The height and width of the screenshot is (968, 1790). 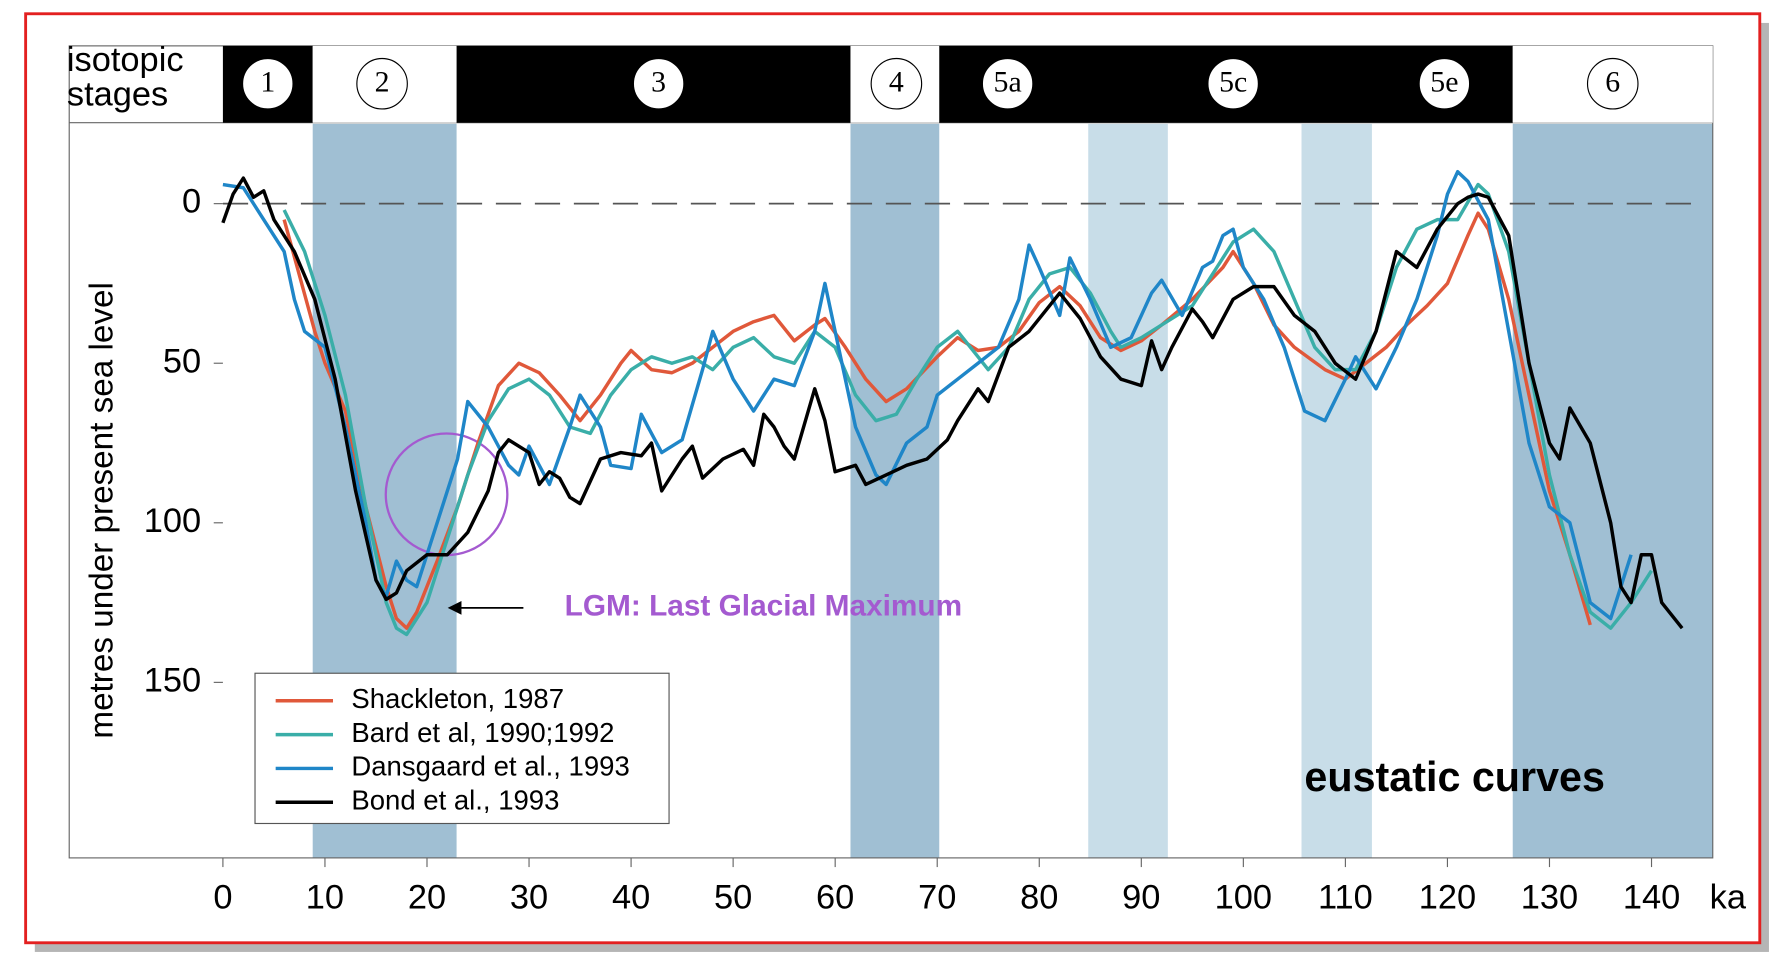 What do you see at coordinates (1345, 897) in the screenshot?
I see `x-tick-label: 110` at bounding box center [1345, 897].